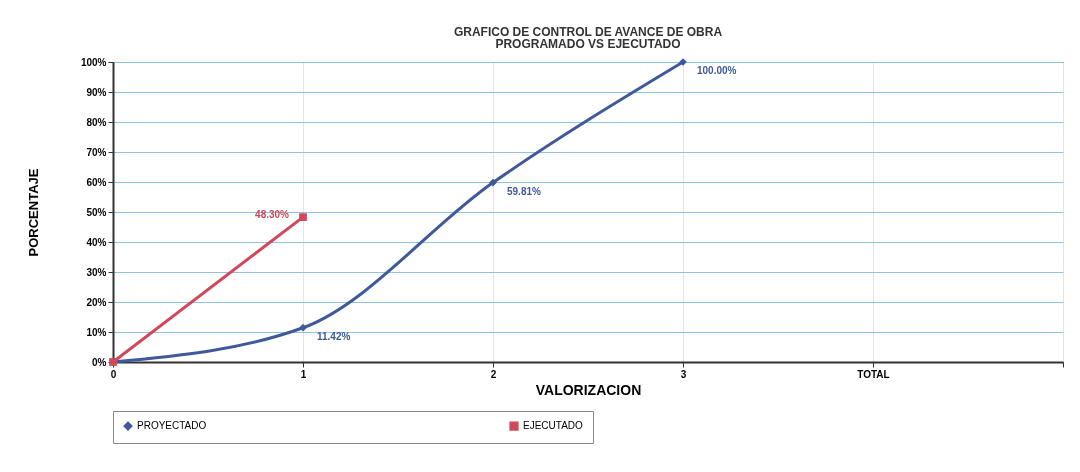 Image resolution: width=1080 pixels, height=472 pixels. What do you see at coordinates (553, 426) in the screenshot?
I see `legend-label: EJECUTADO` at bounding box center [553, 426].